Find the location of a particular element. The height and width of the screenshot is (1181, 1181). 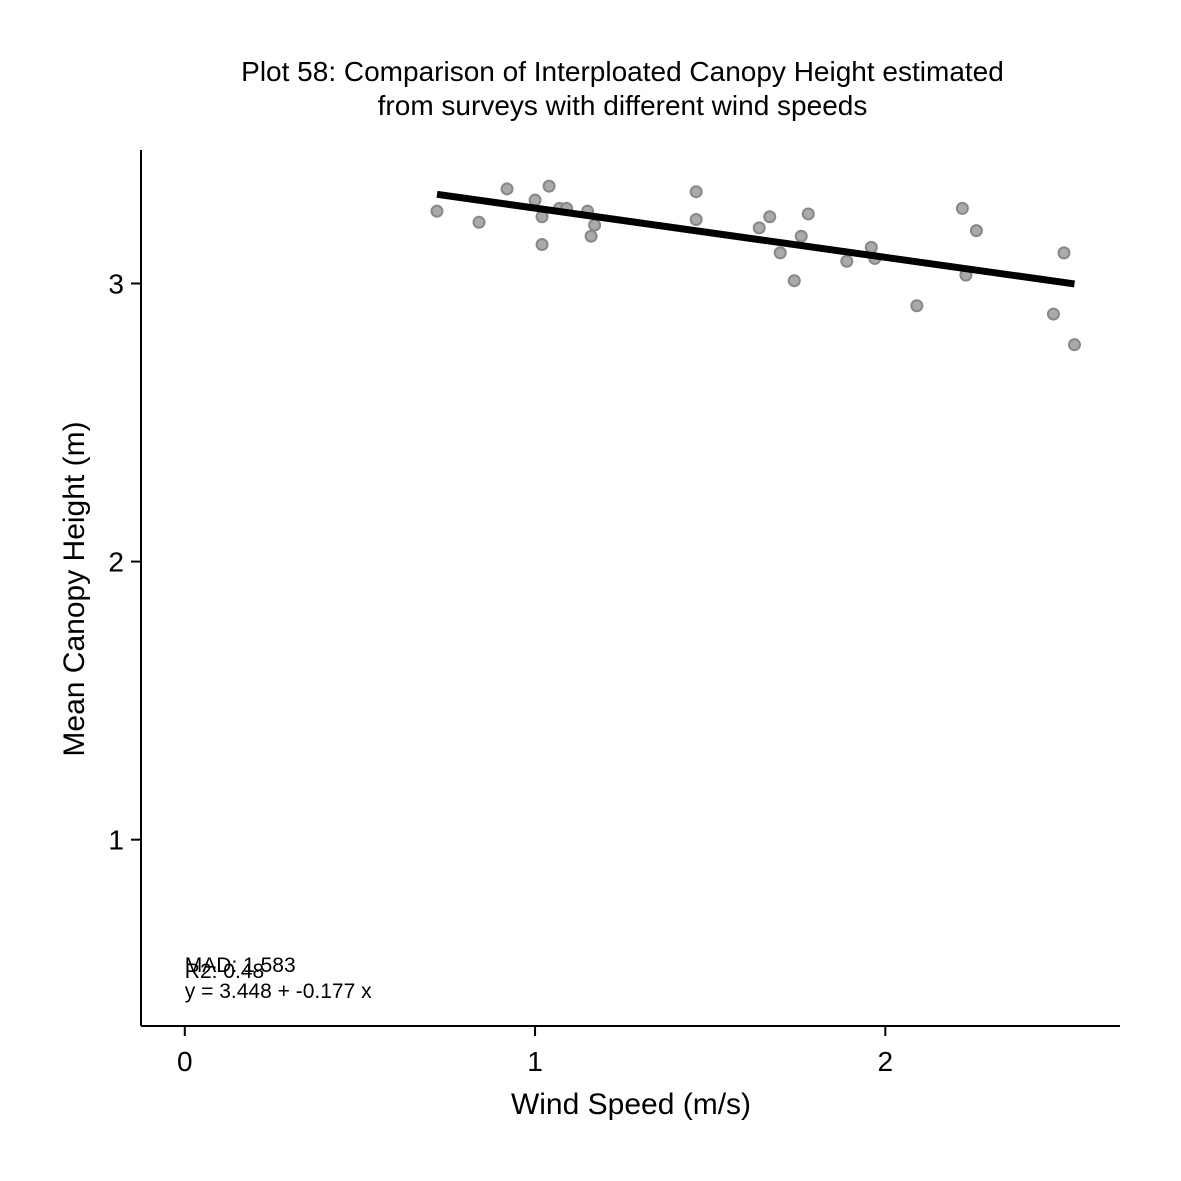

annotation-r2: R2: 0.48 is located at coordinates (224, 971).